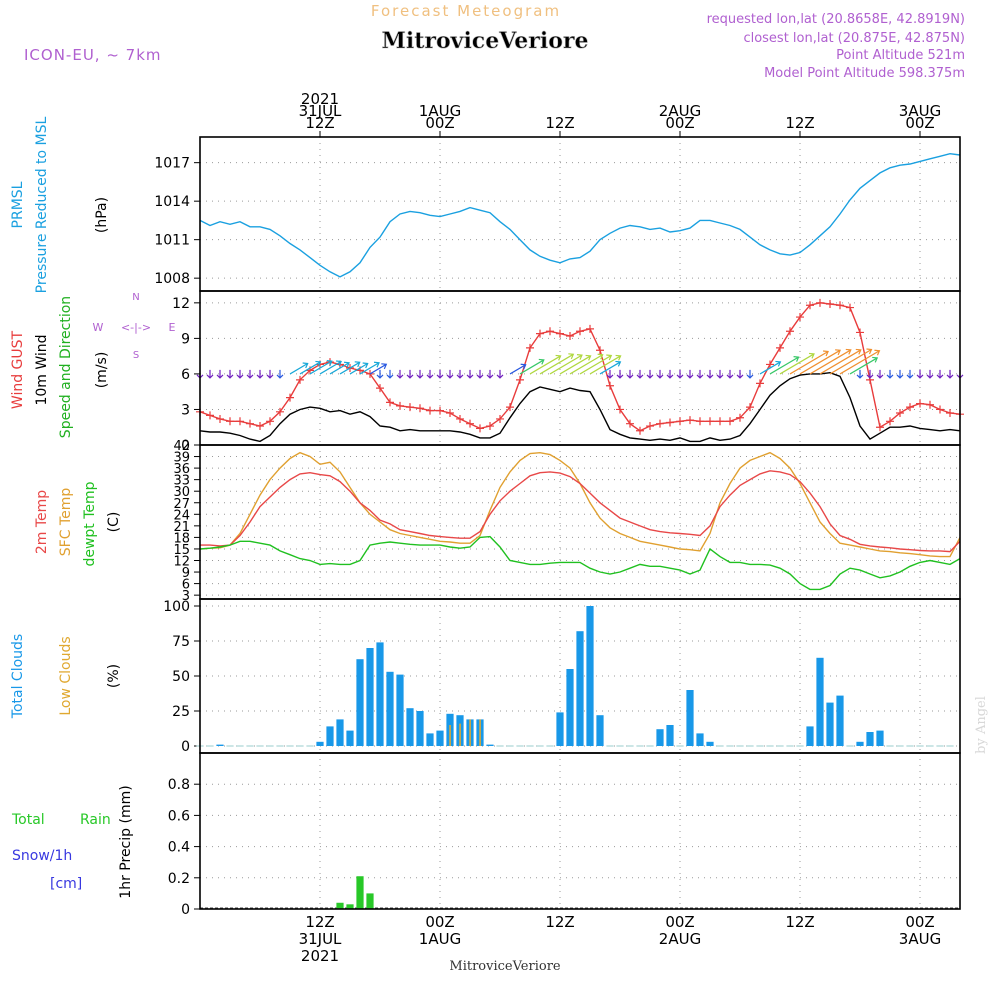  What do you see at coordinates (179, 848) in the screenshot?
I see `y-tick-label: 0.4` at bounding box center [179, 848].